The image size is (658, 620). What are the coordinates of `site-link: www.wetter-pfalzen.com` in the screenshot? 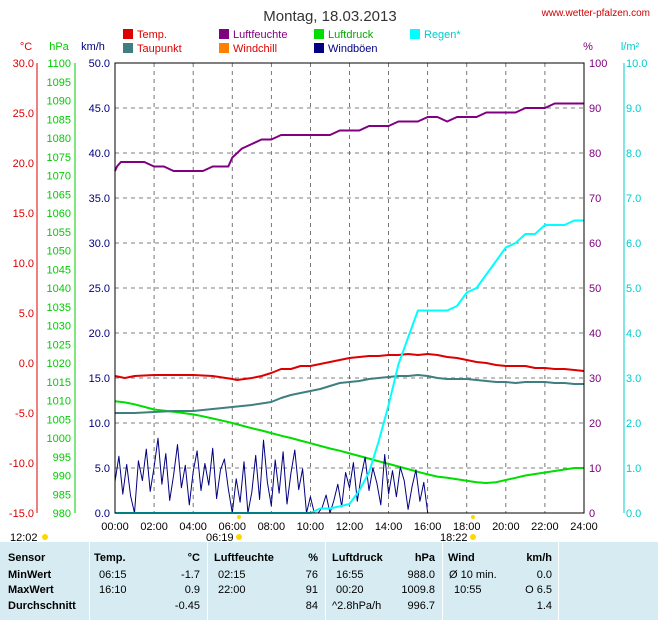 It's located at (595, 13).